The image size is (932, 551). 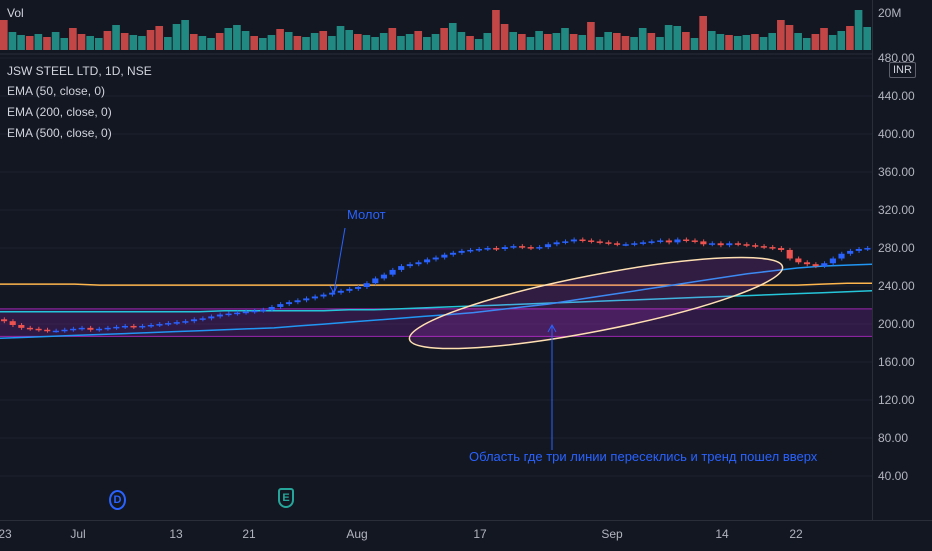 What do you see at coordinates (436, 301) in the screenshot?
I see `ema50-line` at bounding box center [436, 301].